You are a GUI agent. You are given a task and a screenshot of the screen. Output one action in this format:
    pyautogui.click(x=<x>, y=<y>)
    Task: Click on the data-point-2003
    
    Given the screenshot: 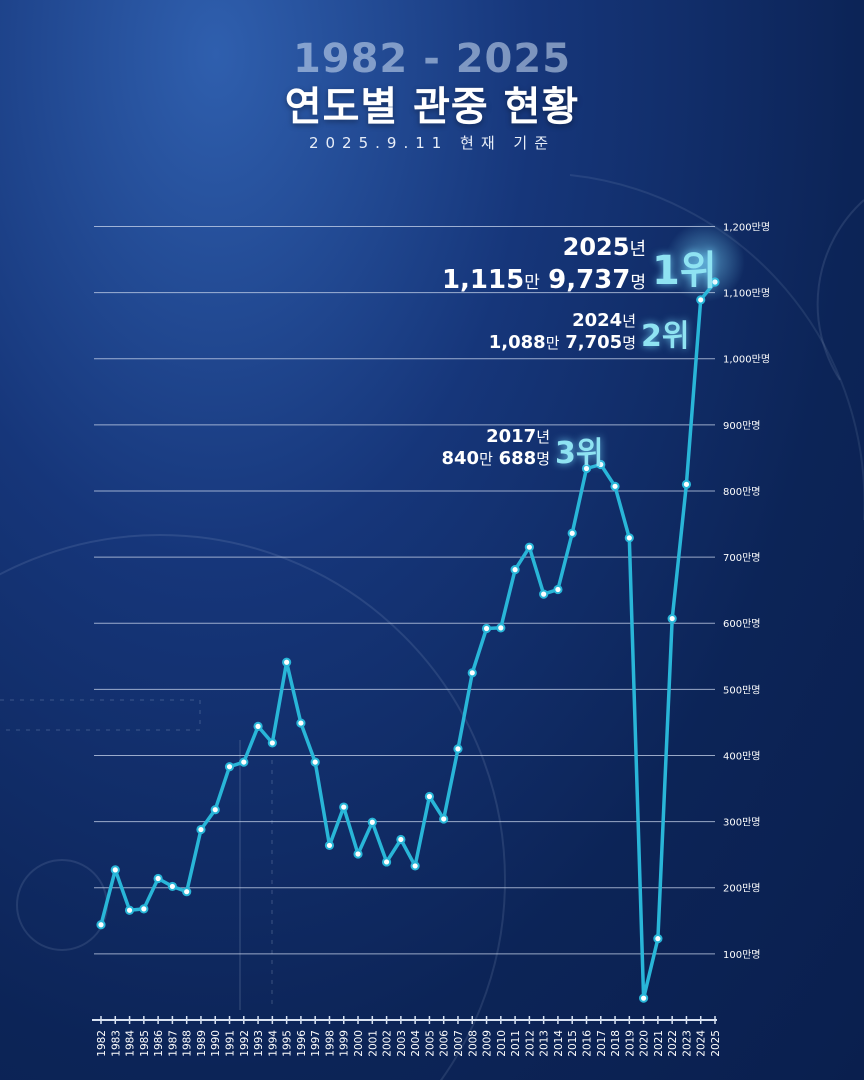 What is the action you would take?
    pyautogui.click(x=401, y=839)
    